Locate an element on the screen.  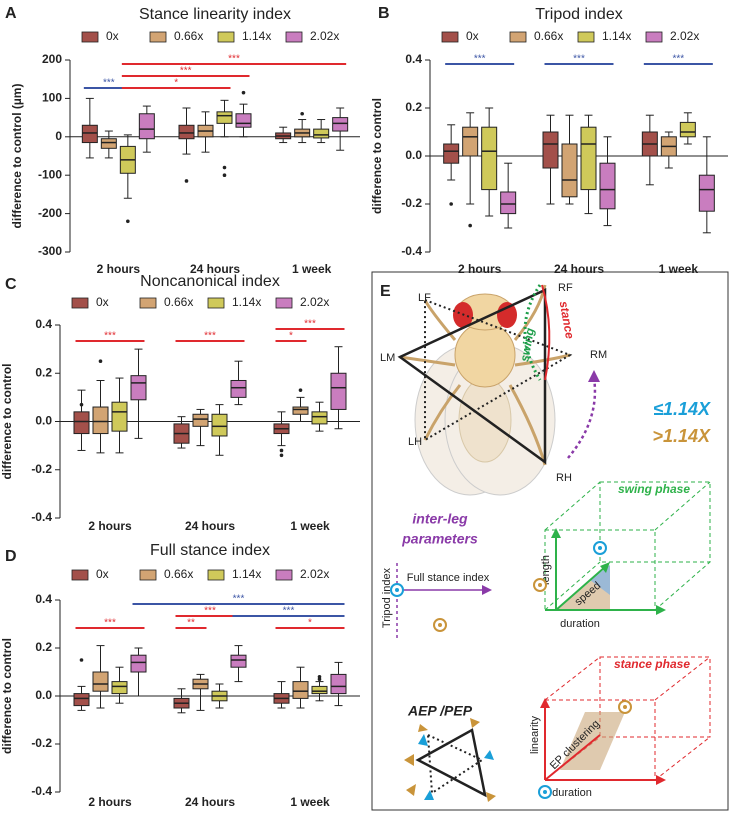
phase-title: stance phase is located at coordinates (652, 664).